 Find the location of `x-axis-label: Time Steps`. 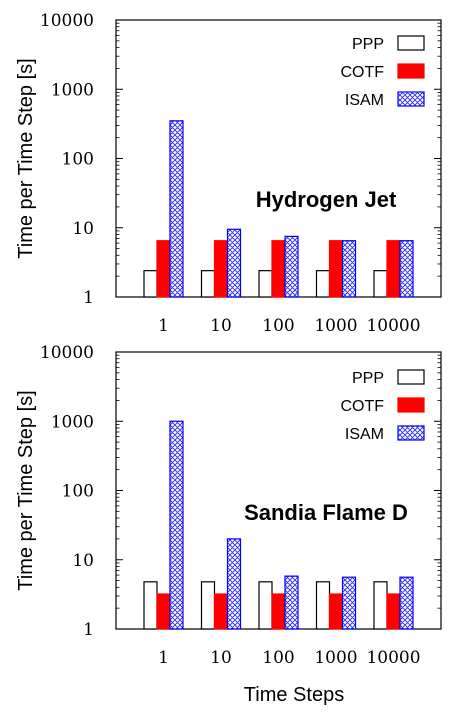

x-axis-label: Time Steps is located at coordinates (294, 695).